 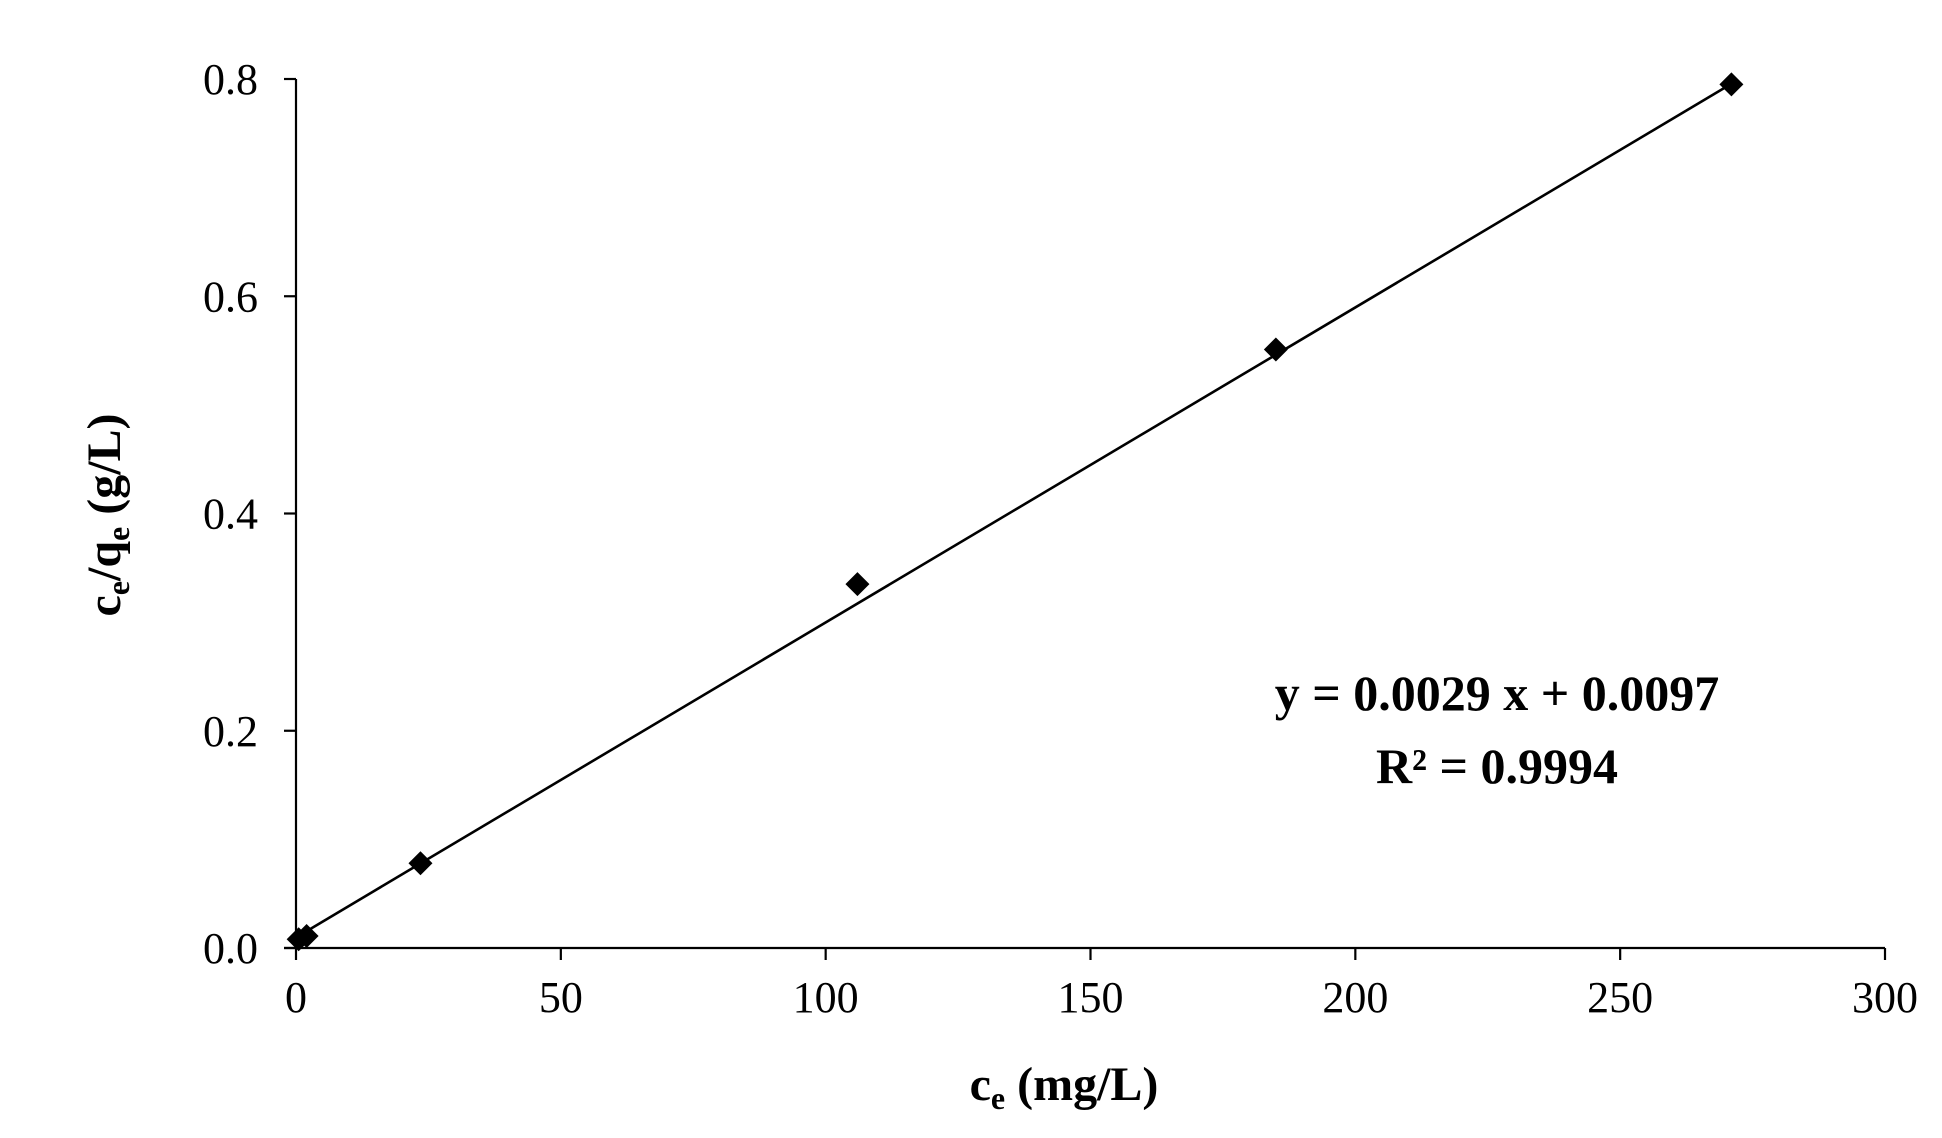 I want to click on x-tick-label: 250, so click(x=1620, y=997).